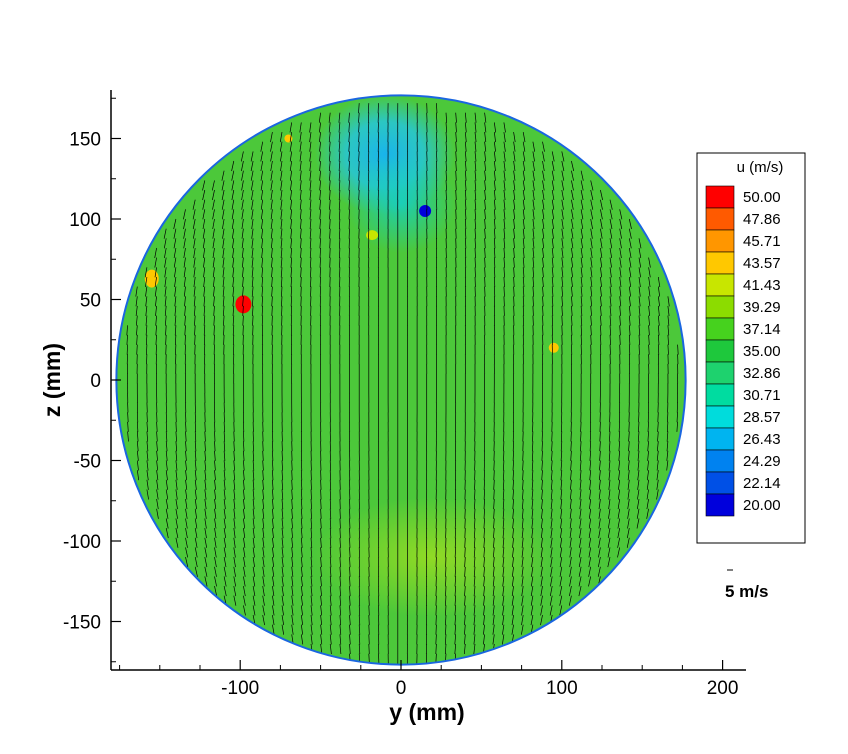 The width and height of the screenshot is (848, 754). What do you see at coordinates (762, 219) in the screenshot?
I see `legend-label: 47.86` at bounding box center [762, 219].